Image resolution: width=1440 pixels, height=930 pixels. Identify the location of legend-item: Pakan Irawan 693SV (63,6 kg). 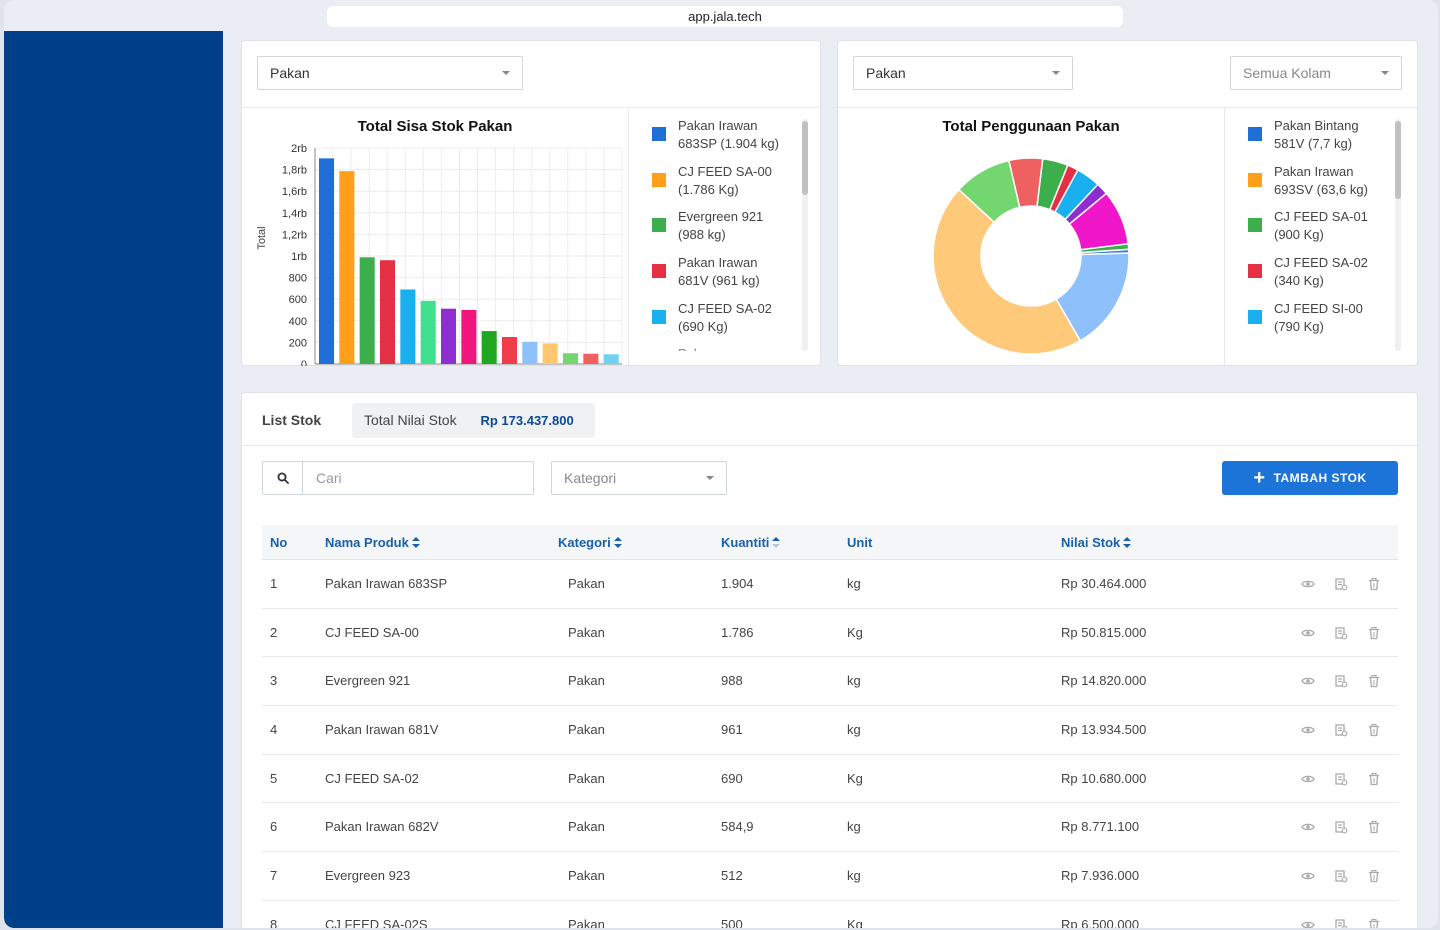
(1323, 186).